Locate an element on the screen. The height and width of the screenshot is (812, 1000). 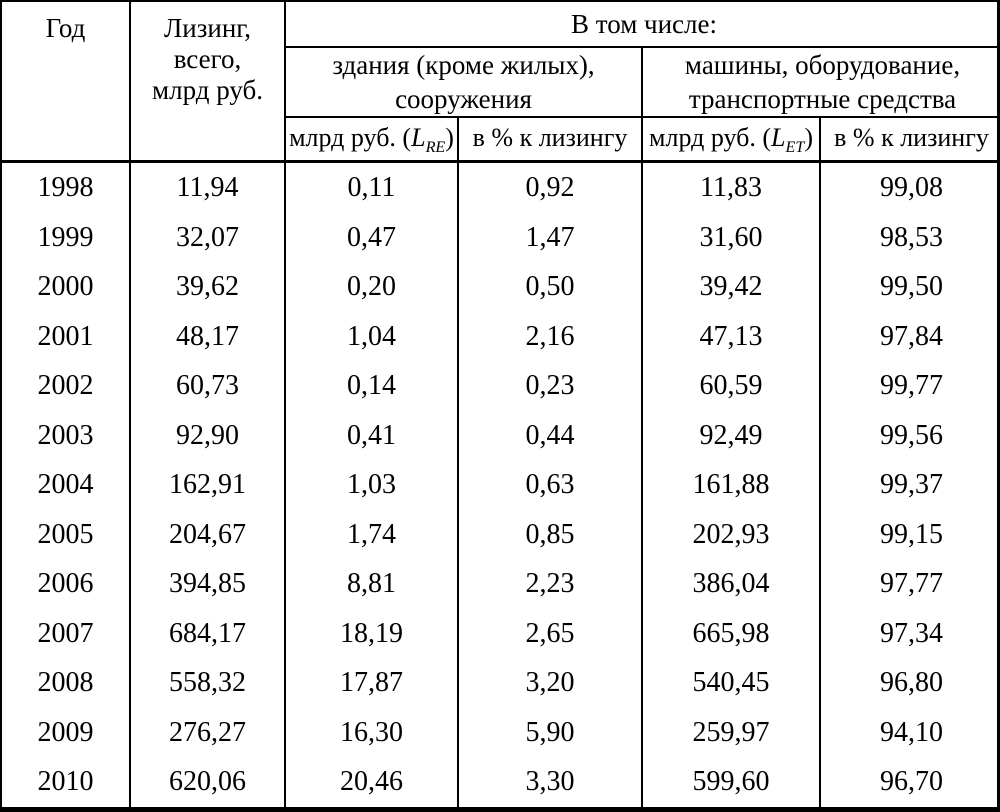
cell-year: 2008 is located at coordinates (65, 683).